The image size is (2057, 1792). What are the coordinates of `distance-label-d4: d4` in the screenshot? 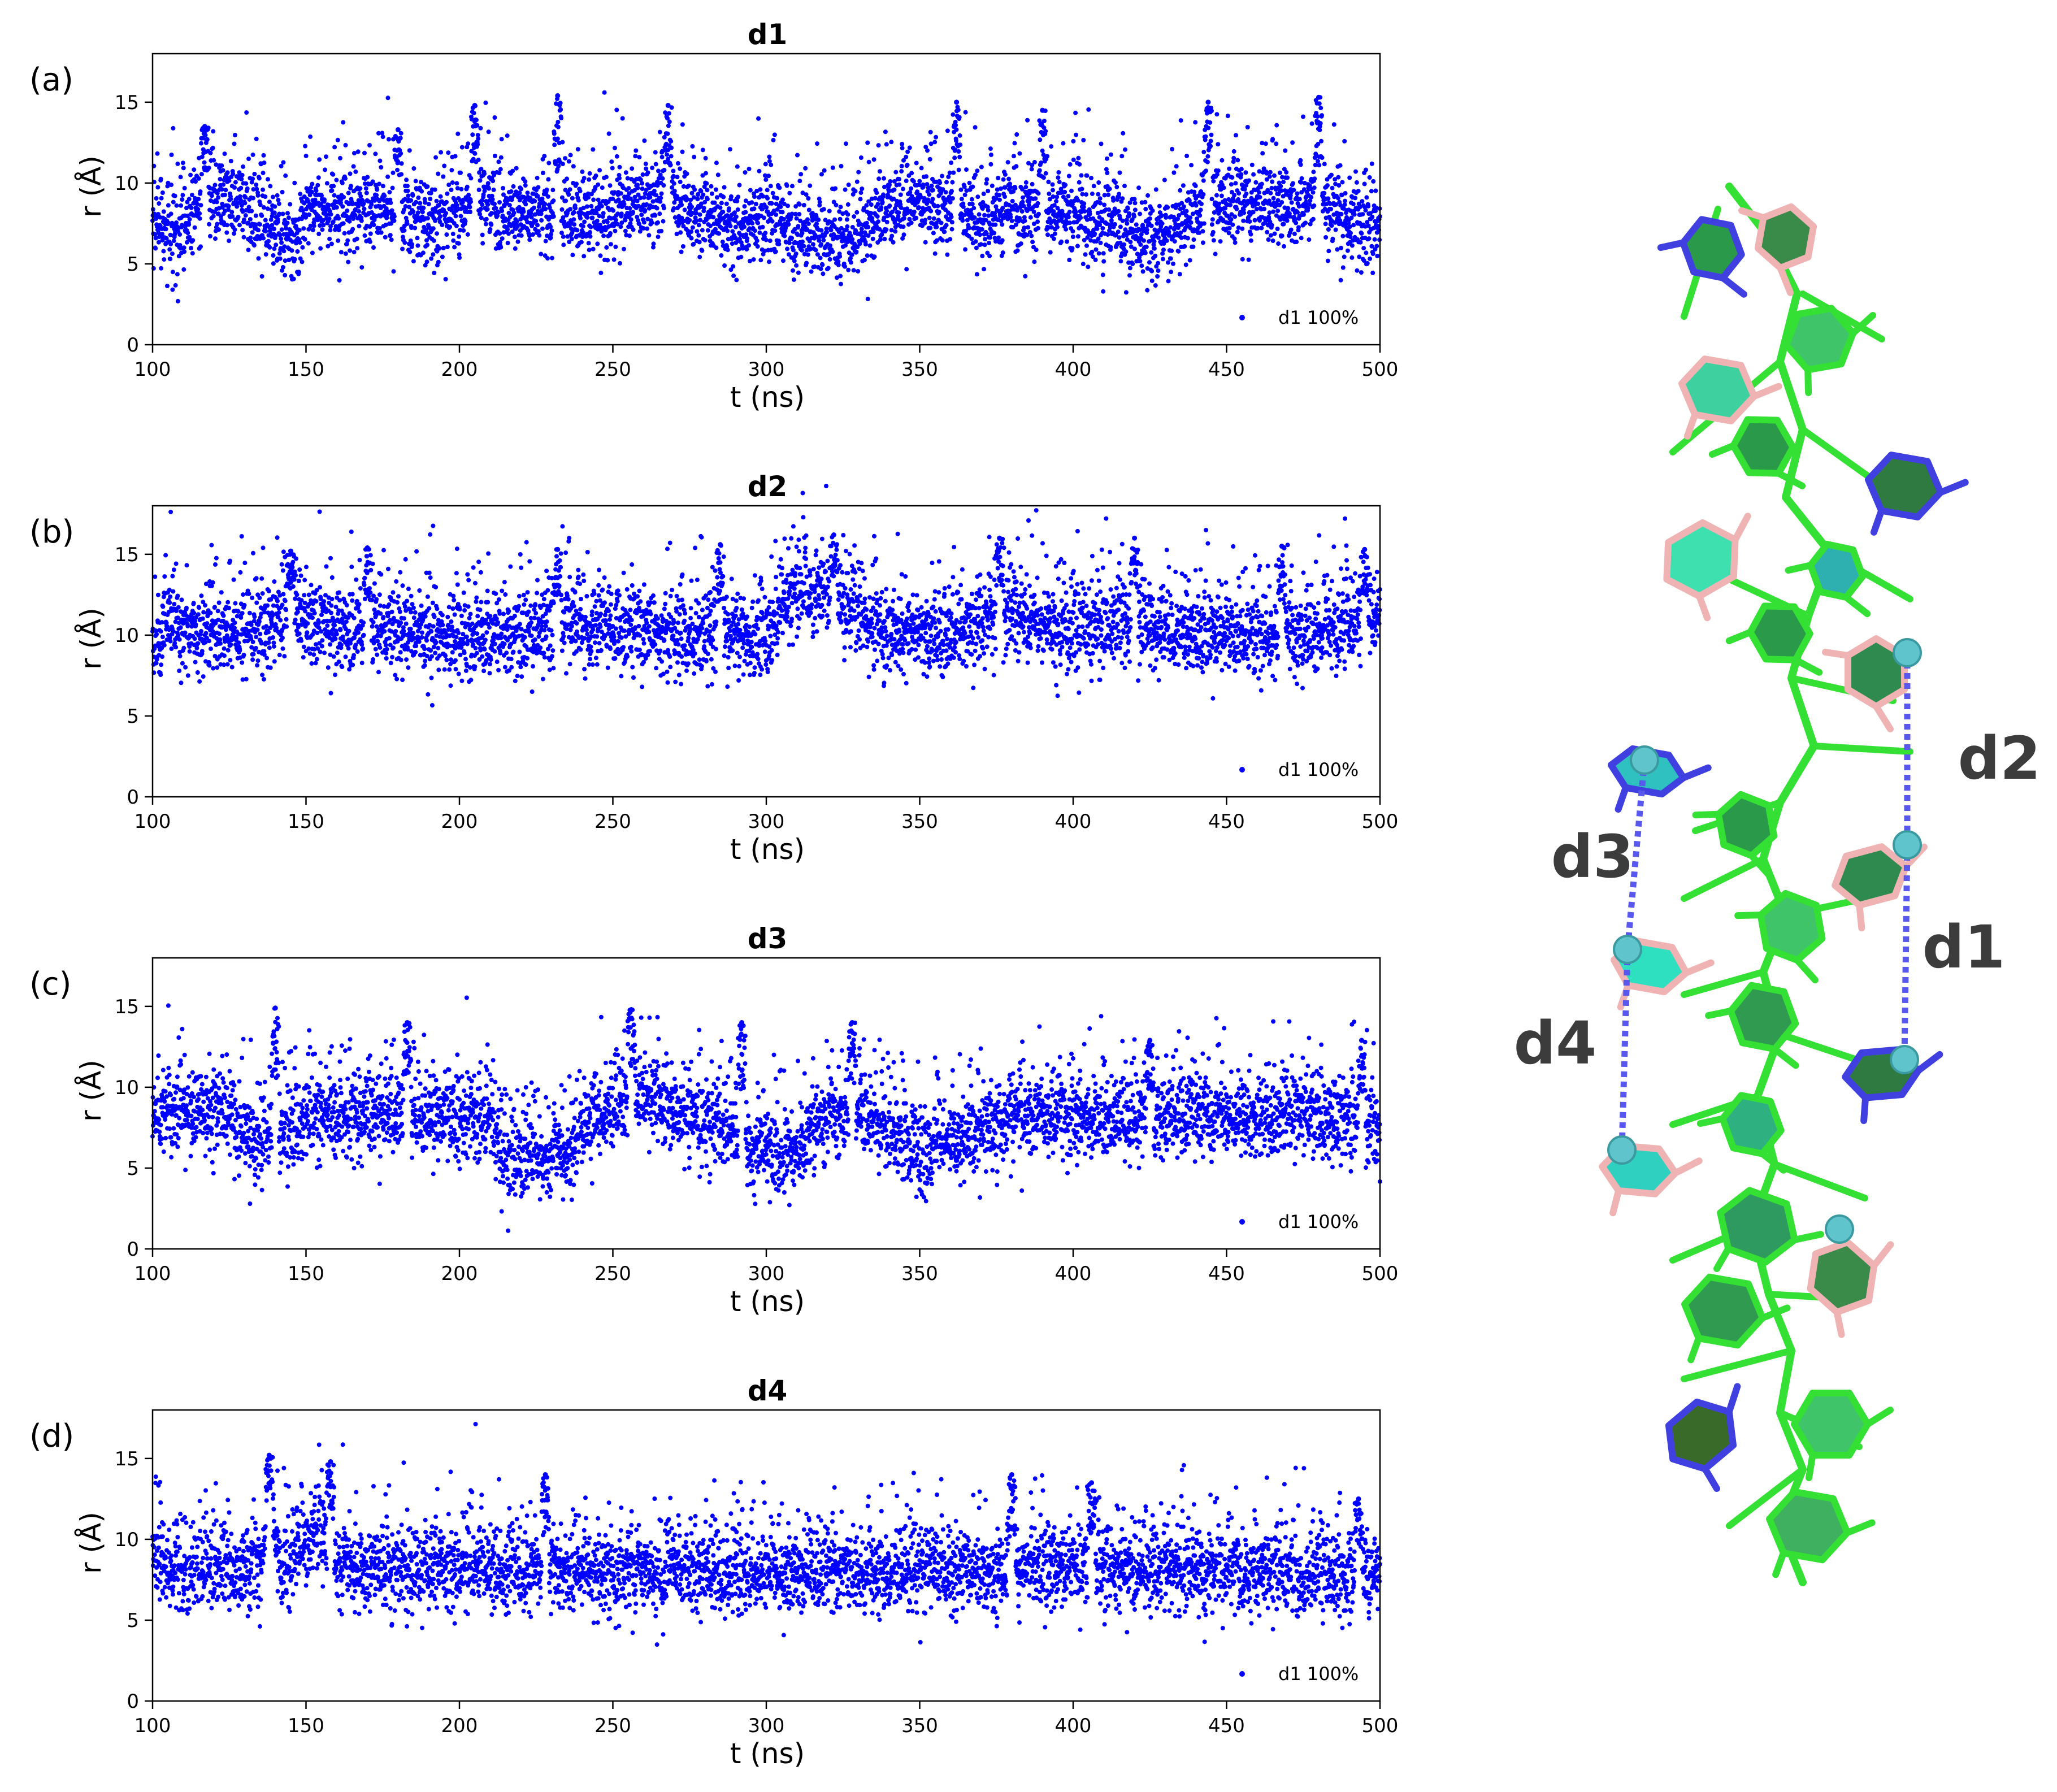 It's located at (1556, 1043).